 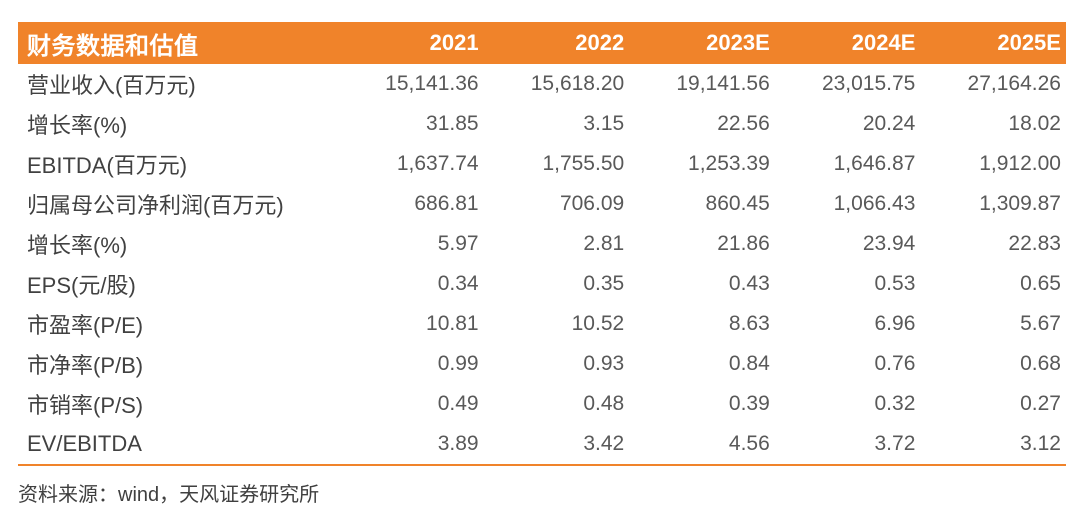 I want to click on row-value: 23.94, so click(x=889, y=243).